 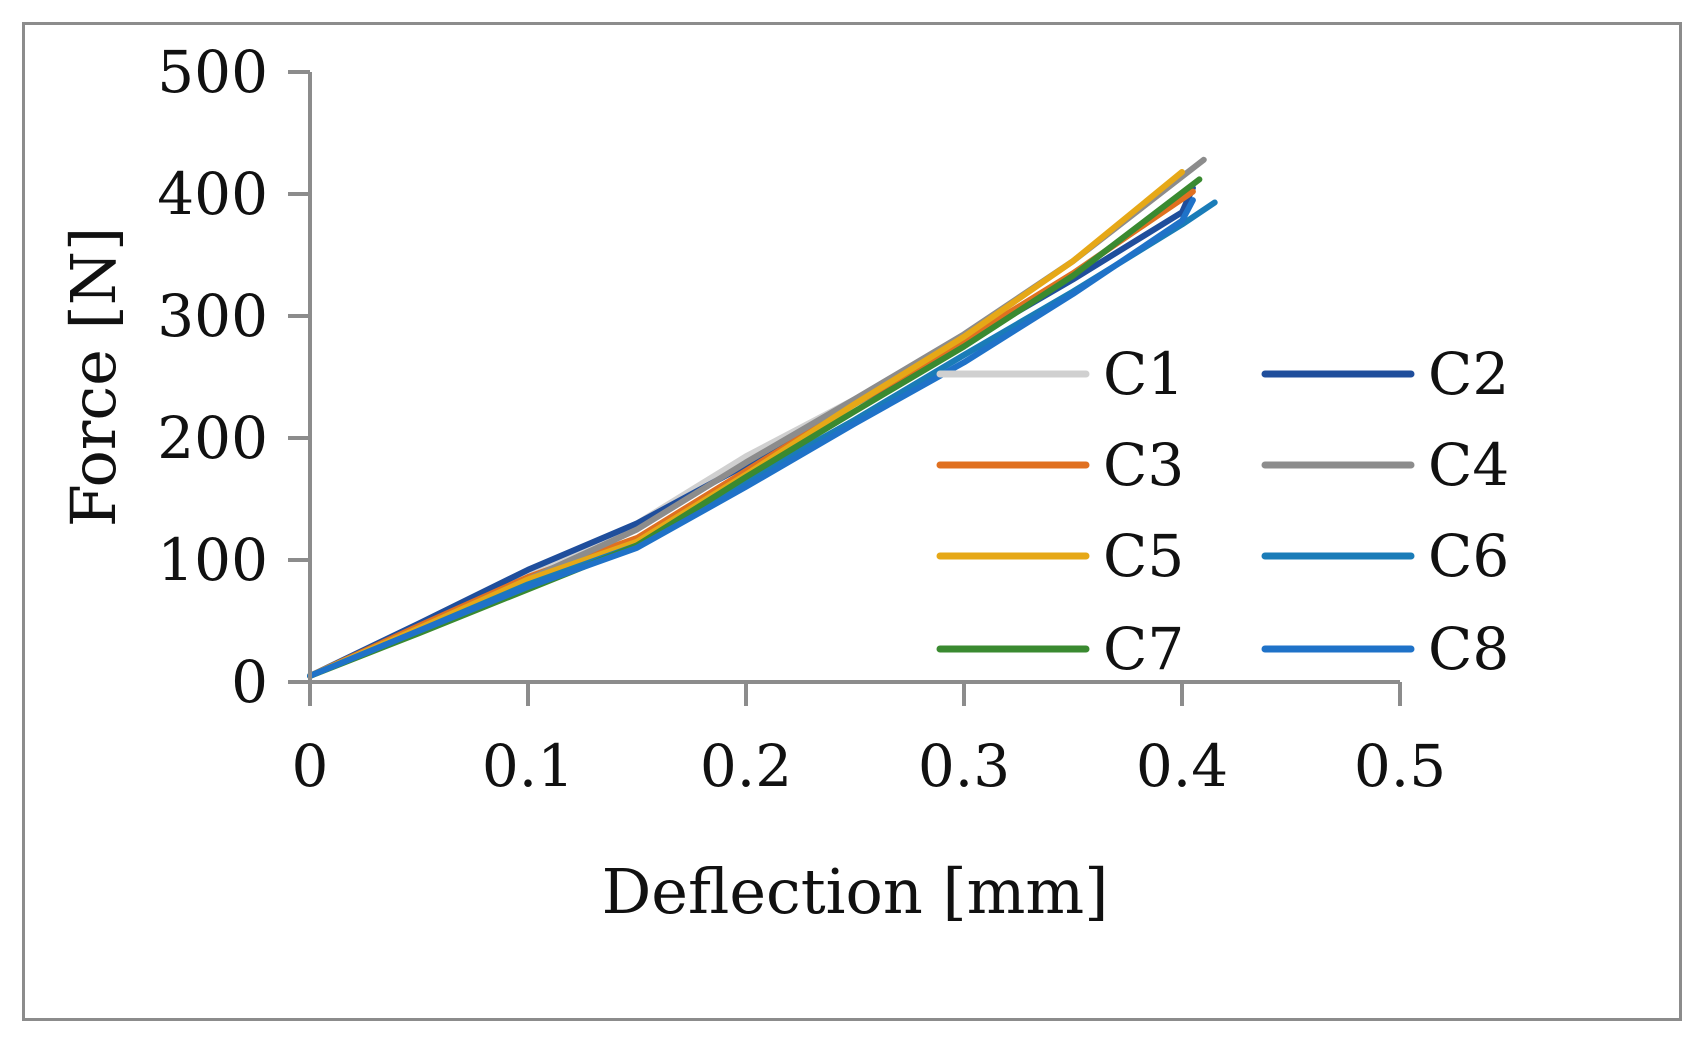 What do you see at coordinates (1468, 649) in the screenshot?
I see `legend-label: C8` at bounding box center [1468, 649].